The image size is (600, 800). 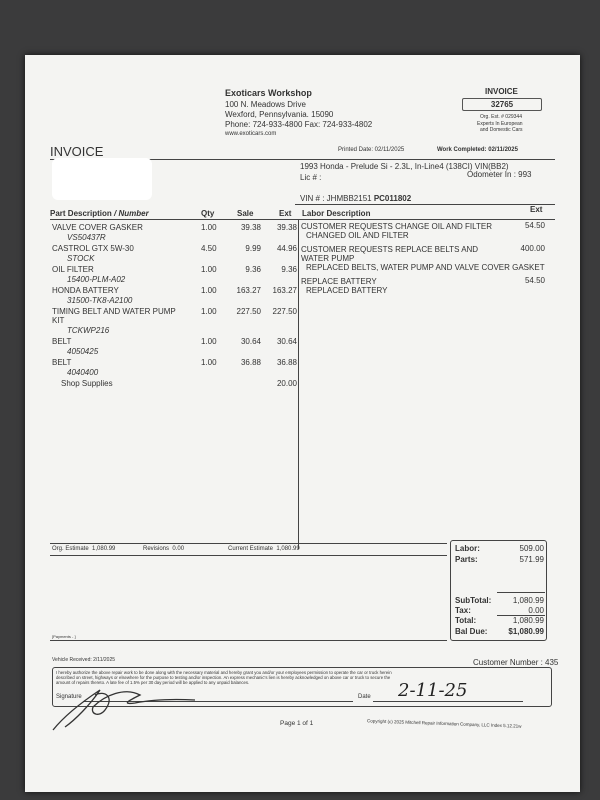 I want to click on tagline2: and Domestic Cars, so click(x=501, y=130).